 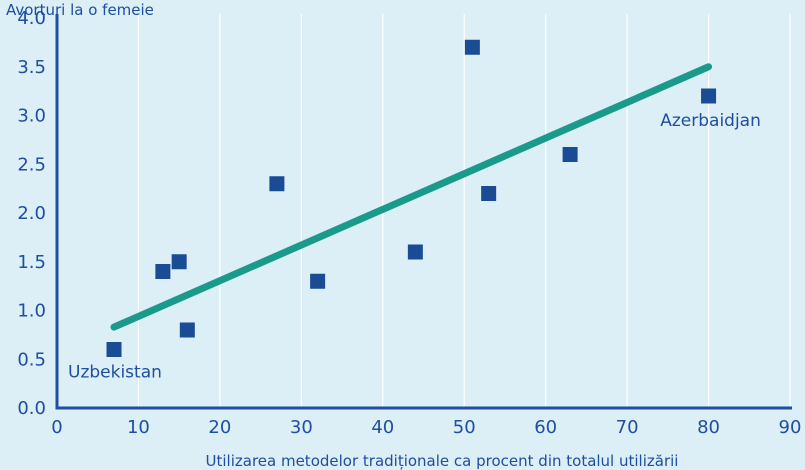 I want to click on x-tick-label: 10, so click(x=138, y=427).